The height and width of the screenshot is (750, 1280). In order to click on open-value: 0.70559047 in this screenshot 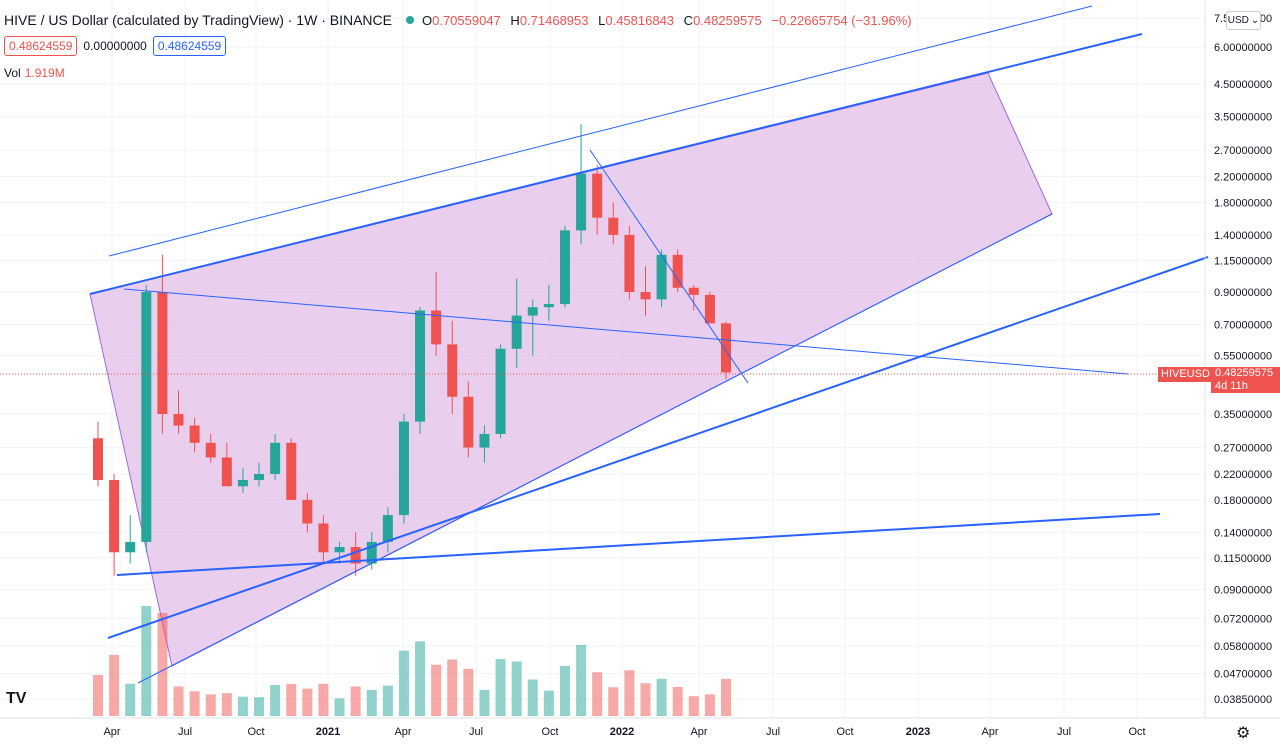, I will do `click(466, 20)`.